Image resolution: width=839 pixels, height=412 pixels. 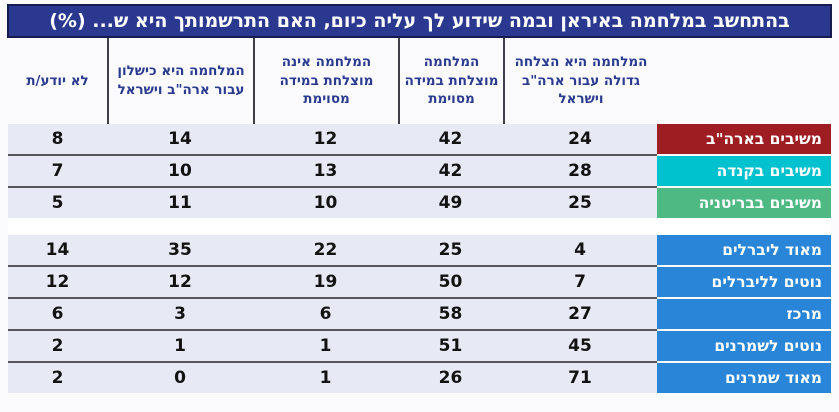 I want to click on value-cell: 50, so click(x=450, y=282).